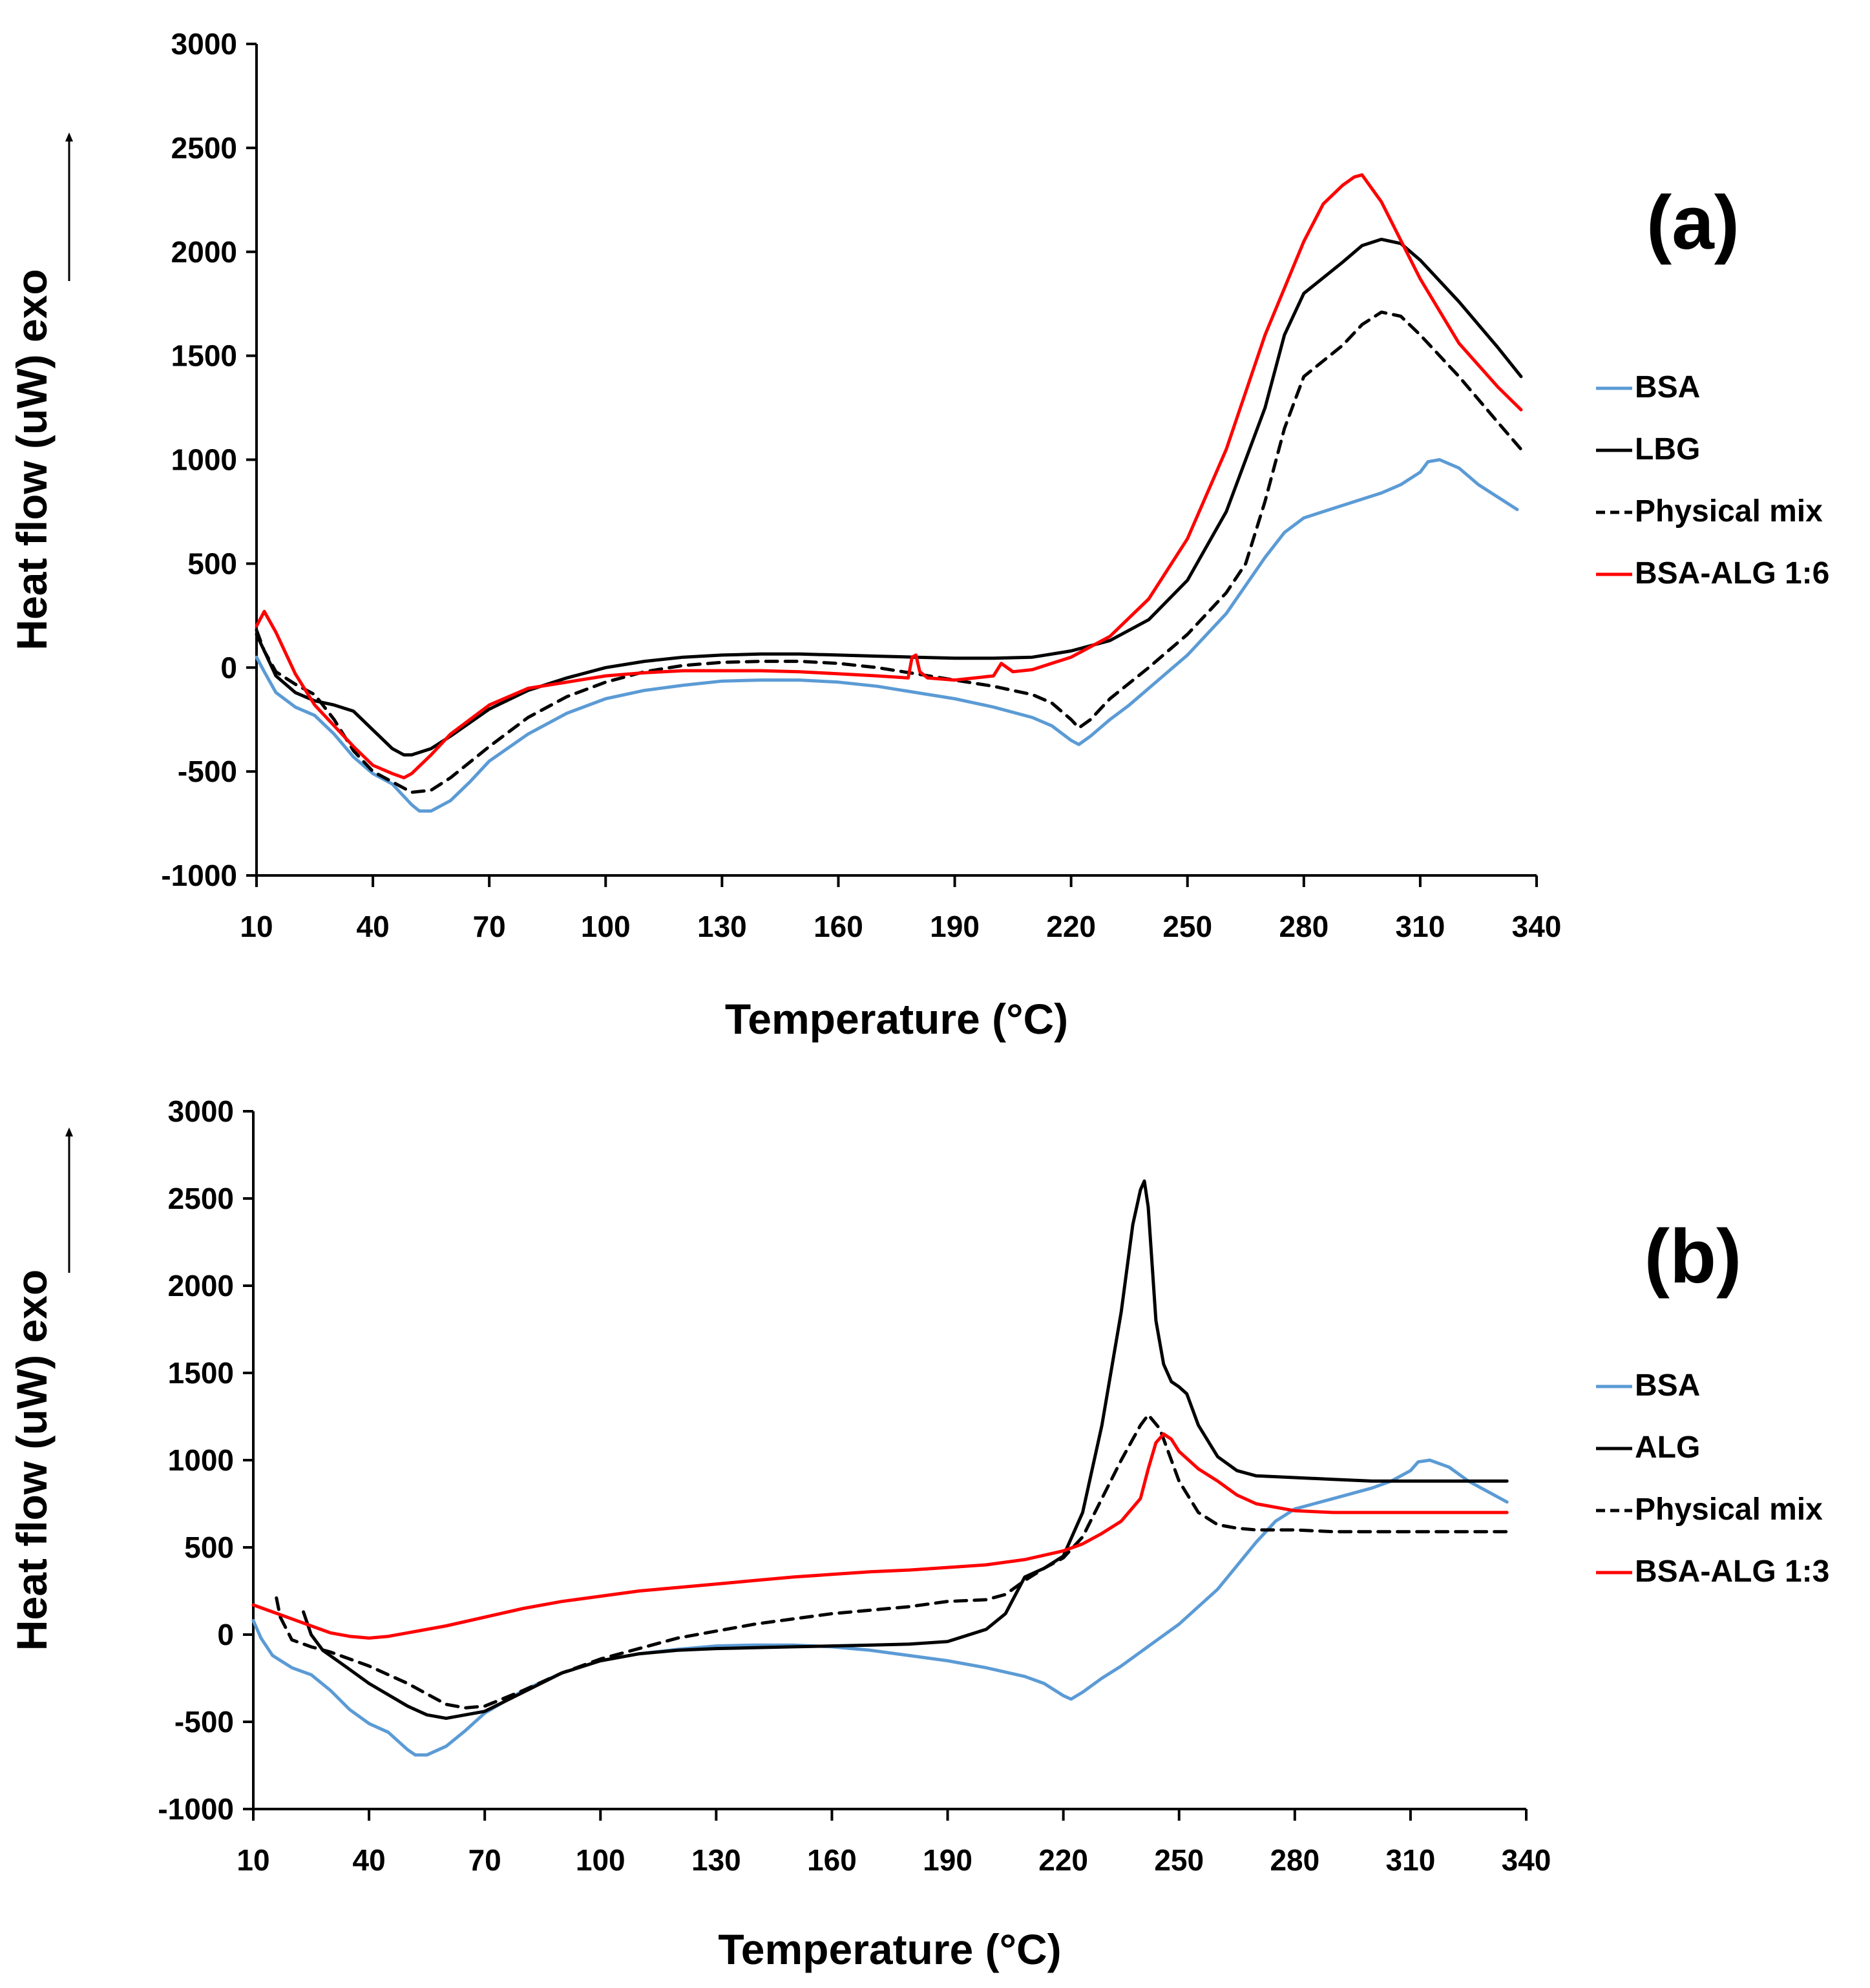 The width and height of the screenshot is (1870, 1988). Describe the element at coordinates (1732, 1571) in the screenshot. I see `legend-label: BSA-ALG 1:3` at that location.